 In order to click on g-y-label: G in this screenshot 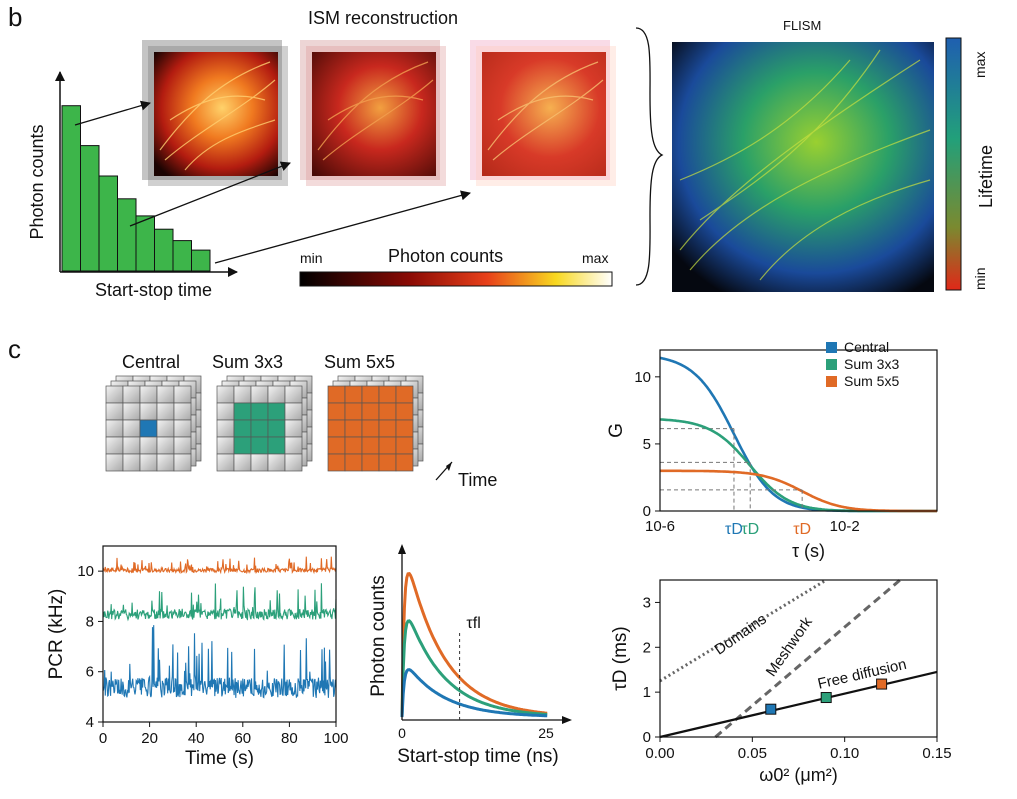, I will do `click(616, 430)`.